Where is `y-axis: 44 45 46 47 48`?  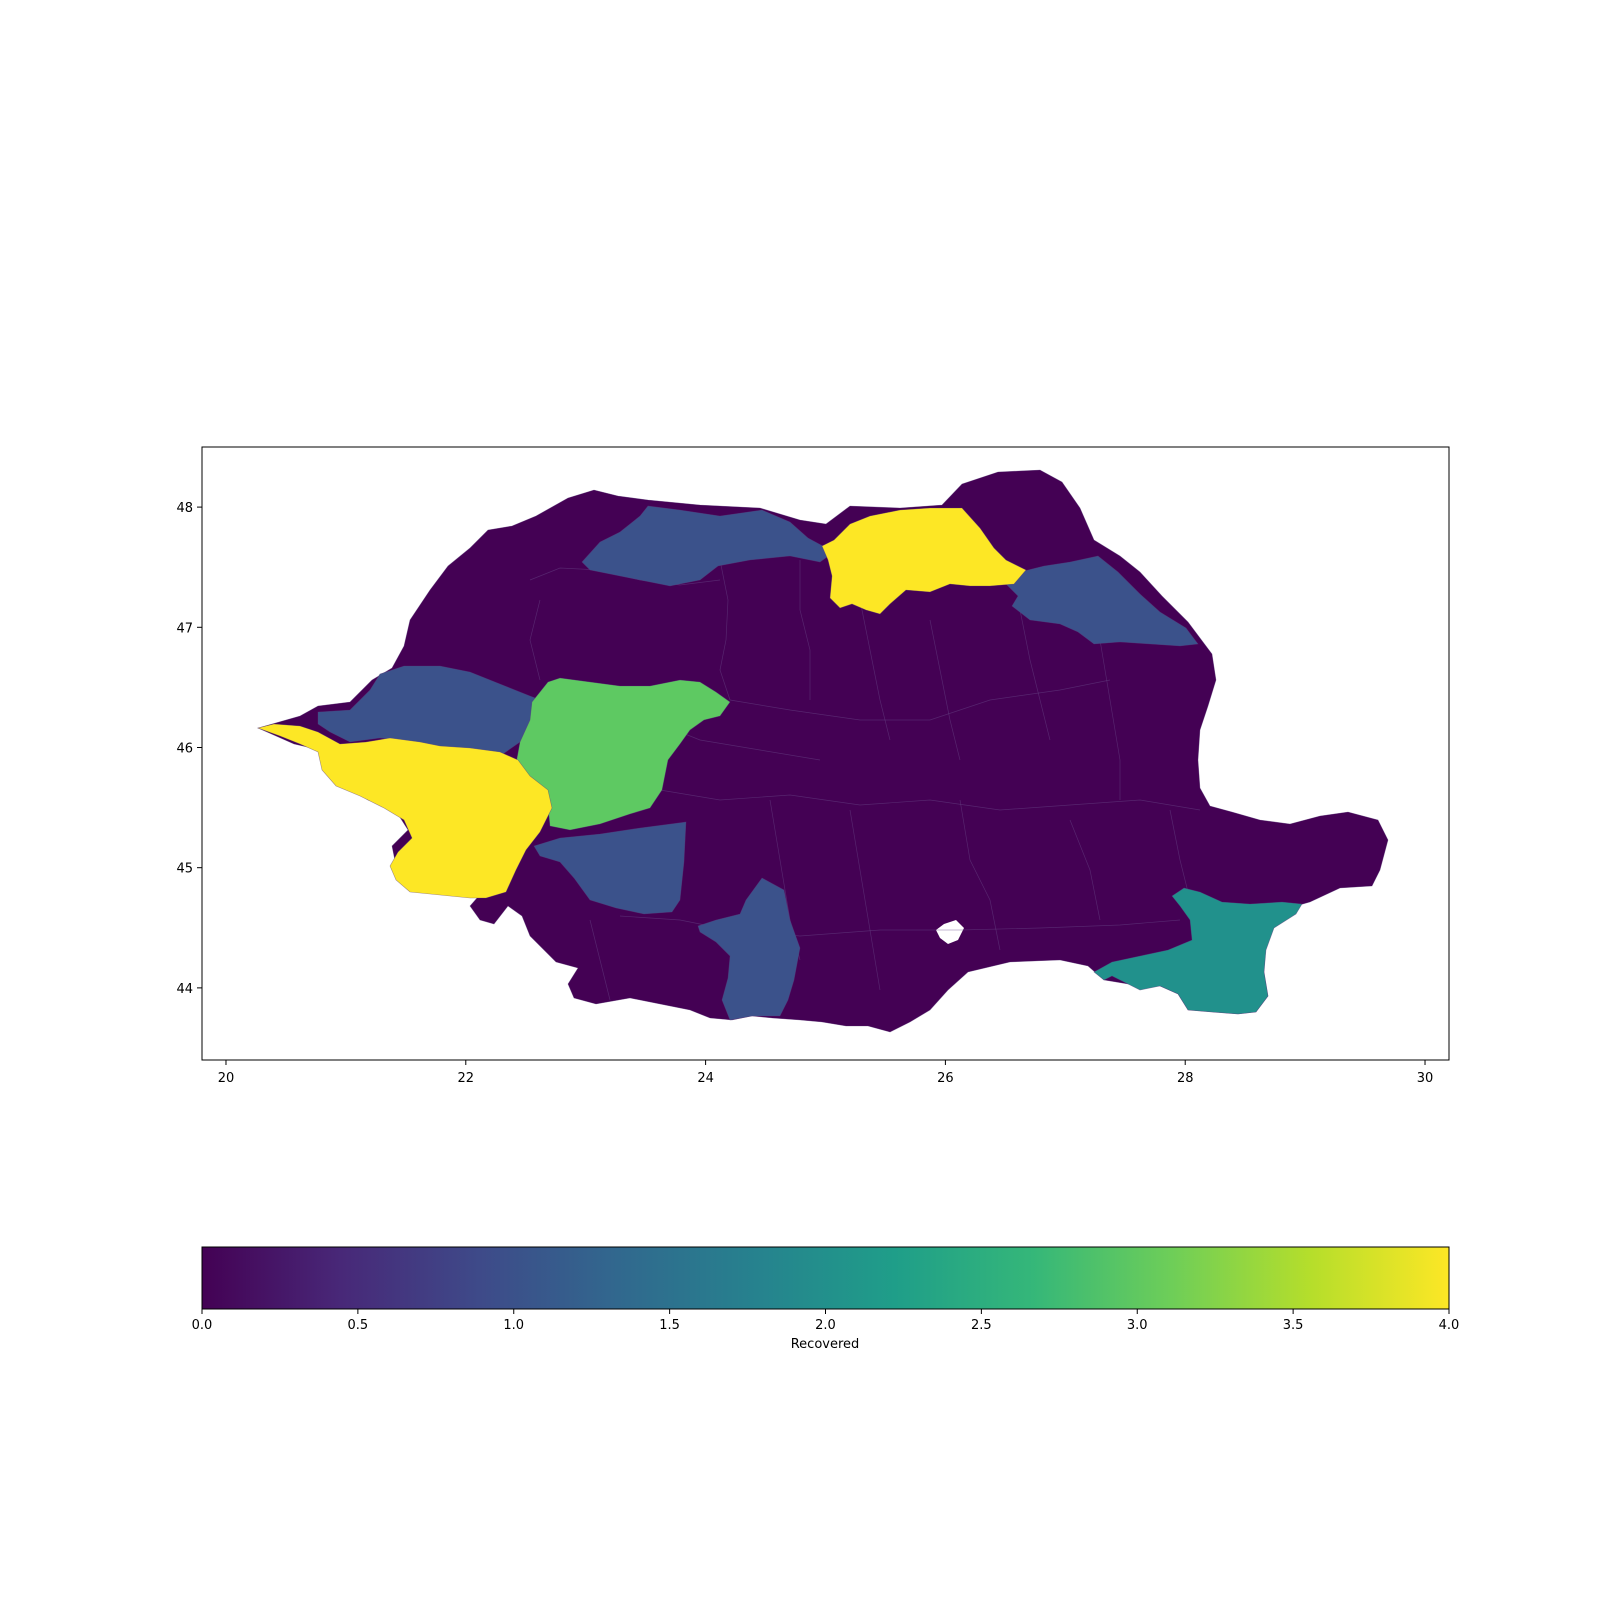 y-axis: 44 45 46 47 48 is located at coordinates (189, 749).